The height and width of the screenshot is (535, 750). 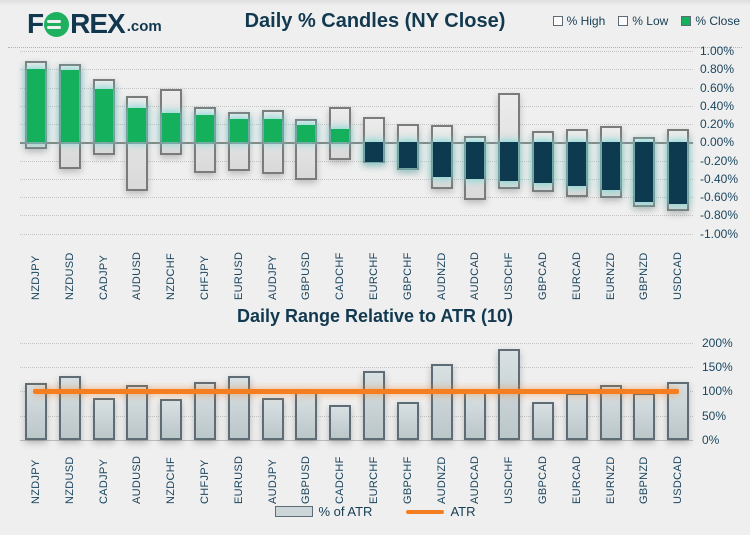 What do you see at coordinates (717, 105) in the screenshot?
I see `y-axis-tick-label: 0.40%` at bounding box center [717, 105].